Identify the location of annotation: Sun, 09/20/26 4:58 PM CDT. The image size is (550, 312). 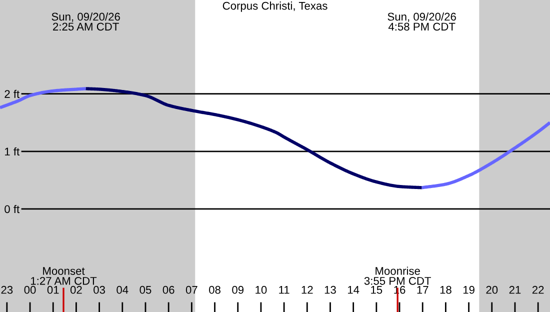
(422, 21).